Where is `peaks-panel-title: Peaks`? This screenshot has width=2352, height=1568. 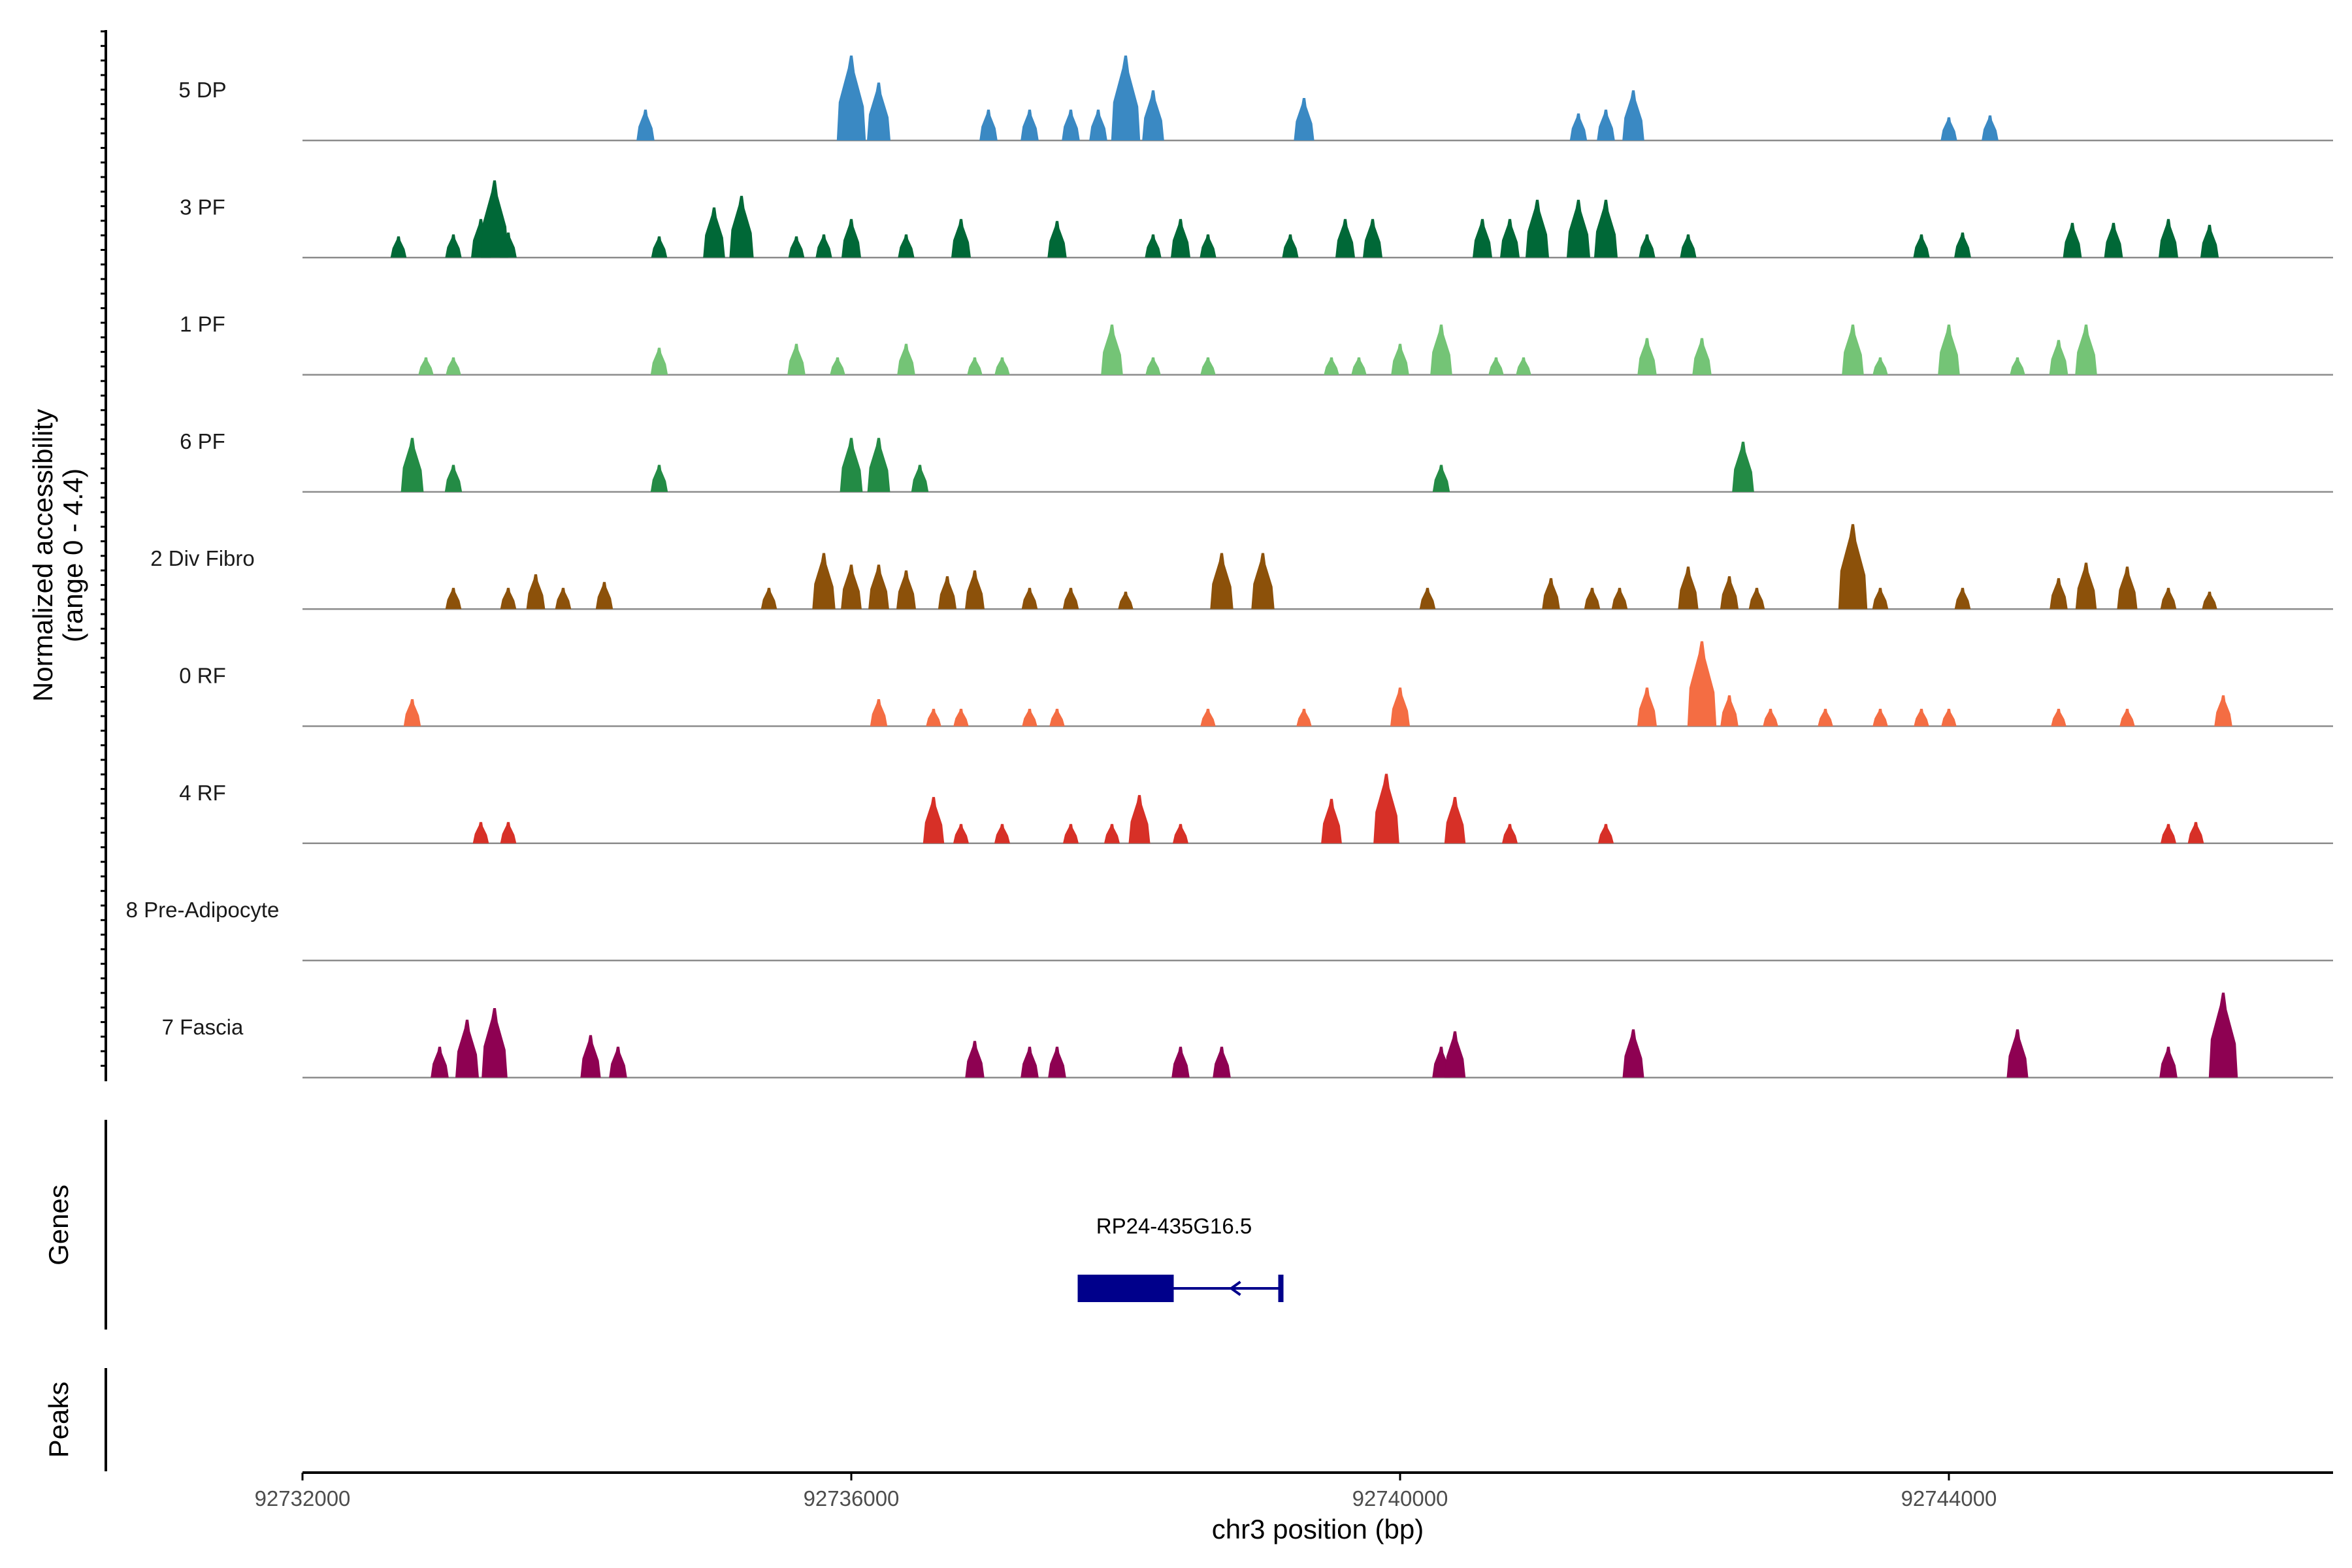
peaks-panel-title: Peaks is located at coordinates (58, 1420).